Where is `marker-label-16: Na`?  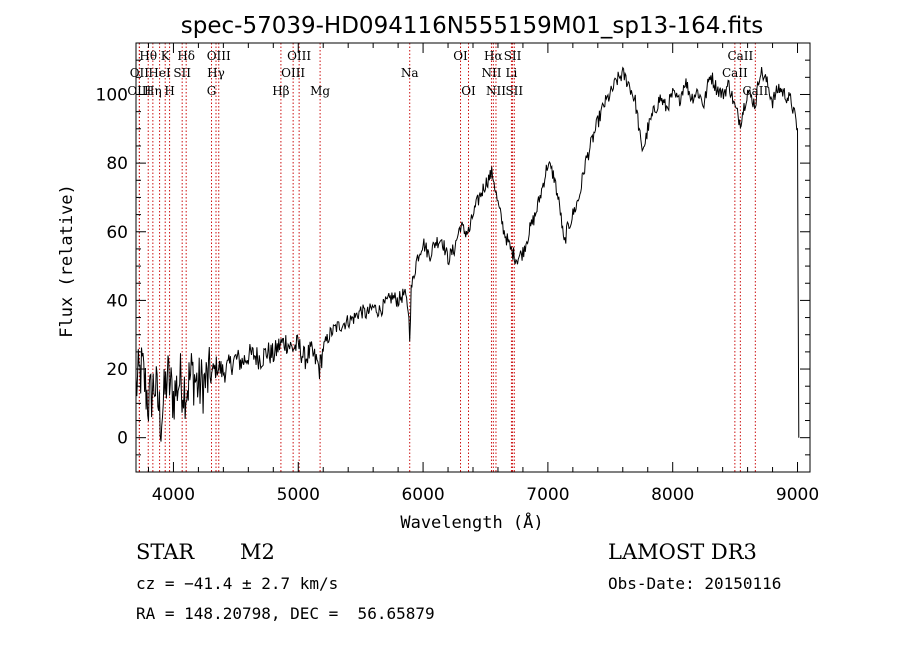
marker-label-16: Na is located at coordinates (410, 73).